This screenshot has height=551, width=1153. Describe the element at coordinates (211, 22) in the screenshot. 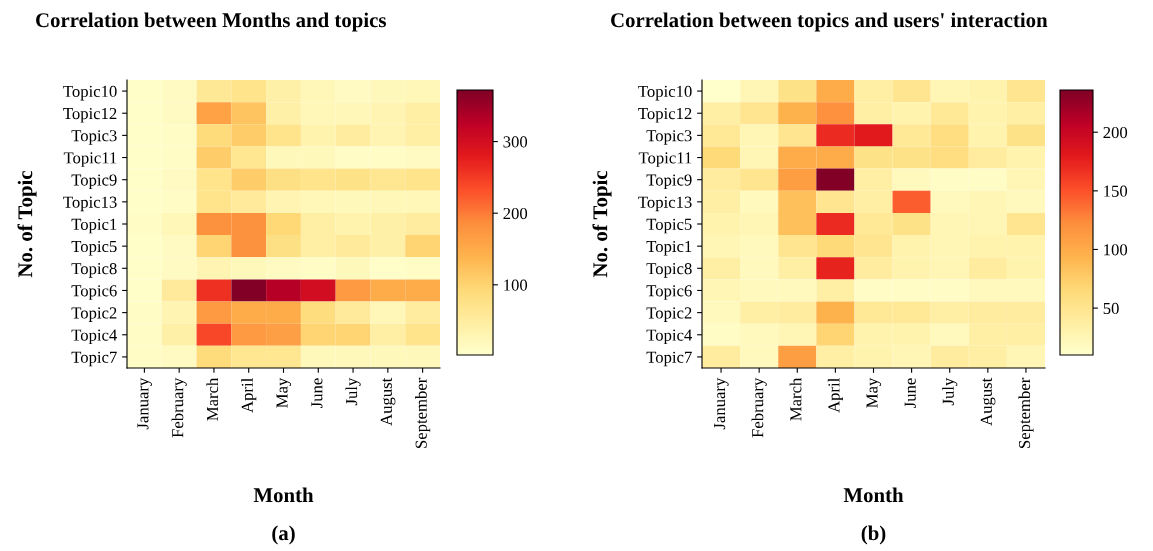

I see `chart-title: Correlation between Months and topics` at that location.